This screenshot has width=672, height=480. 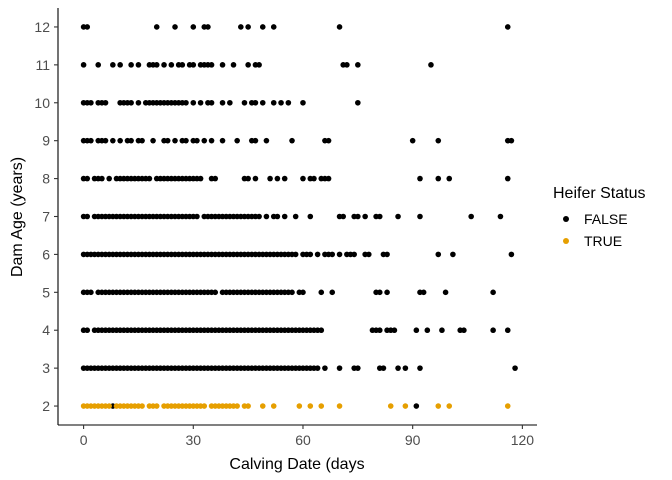 I want to click on legend-title: Heifer Status, so click(x=599, y=193).